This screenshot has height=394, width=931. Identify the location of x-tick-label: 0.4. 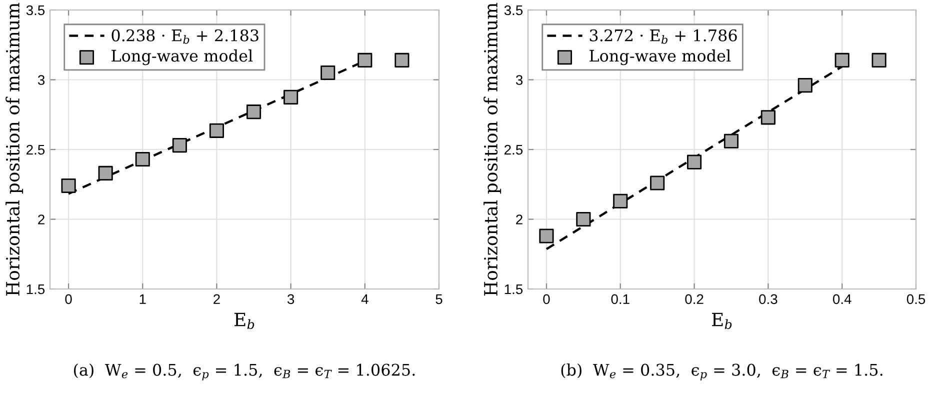
(842, 299).